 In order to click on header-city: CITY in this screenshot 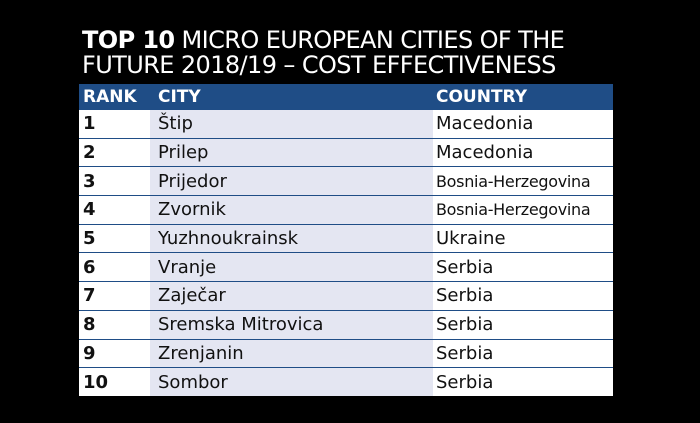, I will do `click(291, 97)`.